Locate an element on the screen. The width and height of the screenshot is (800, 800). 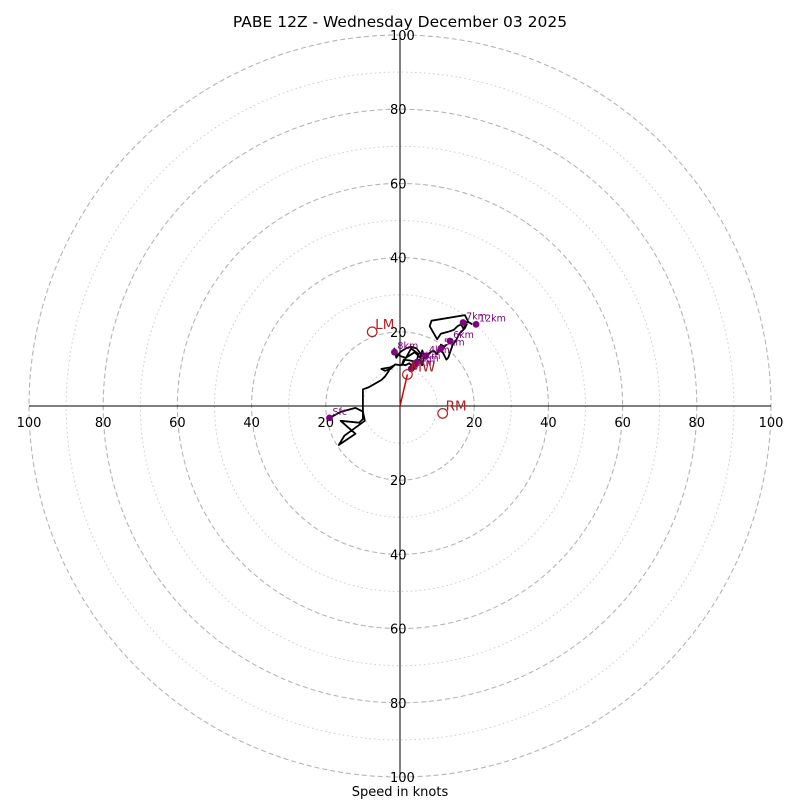
height-label-5km: 5km is located at coordinates (454, 342).